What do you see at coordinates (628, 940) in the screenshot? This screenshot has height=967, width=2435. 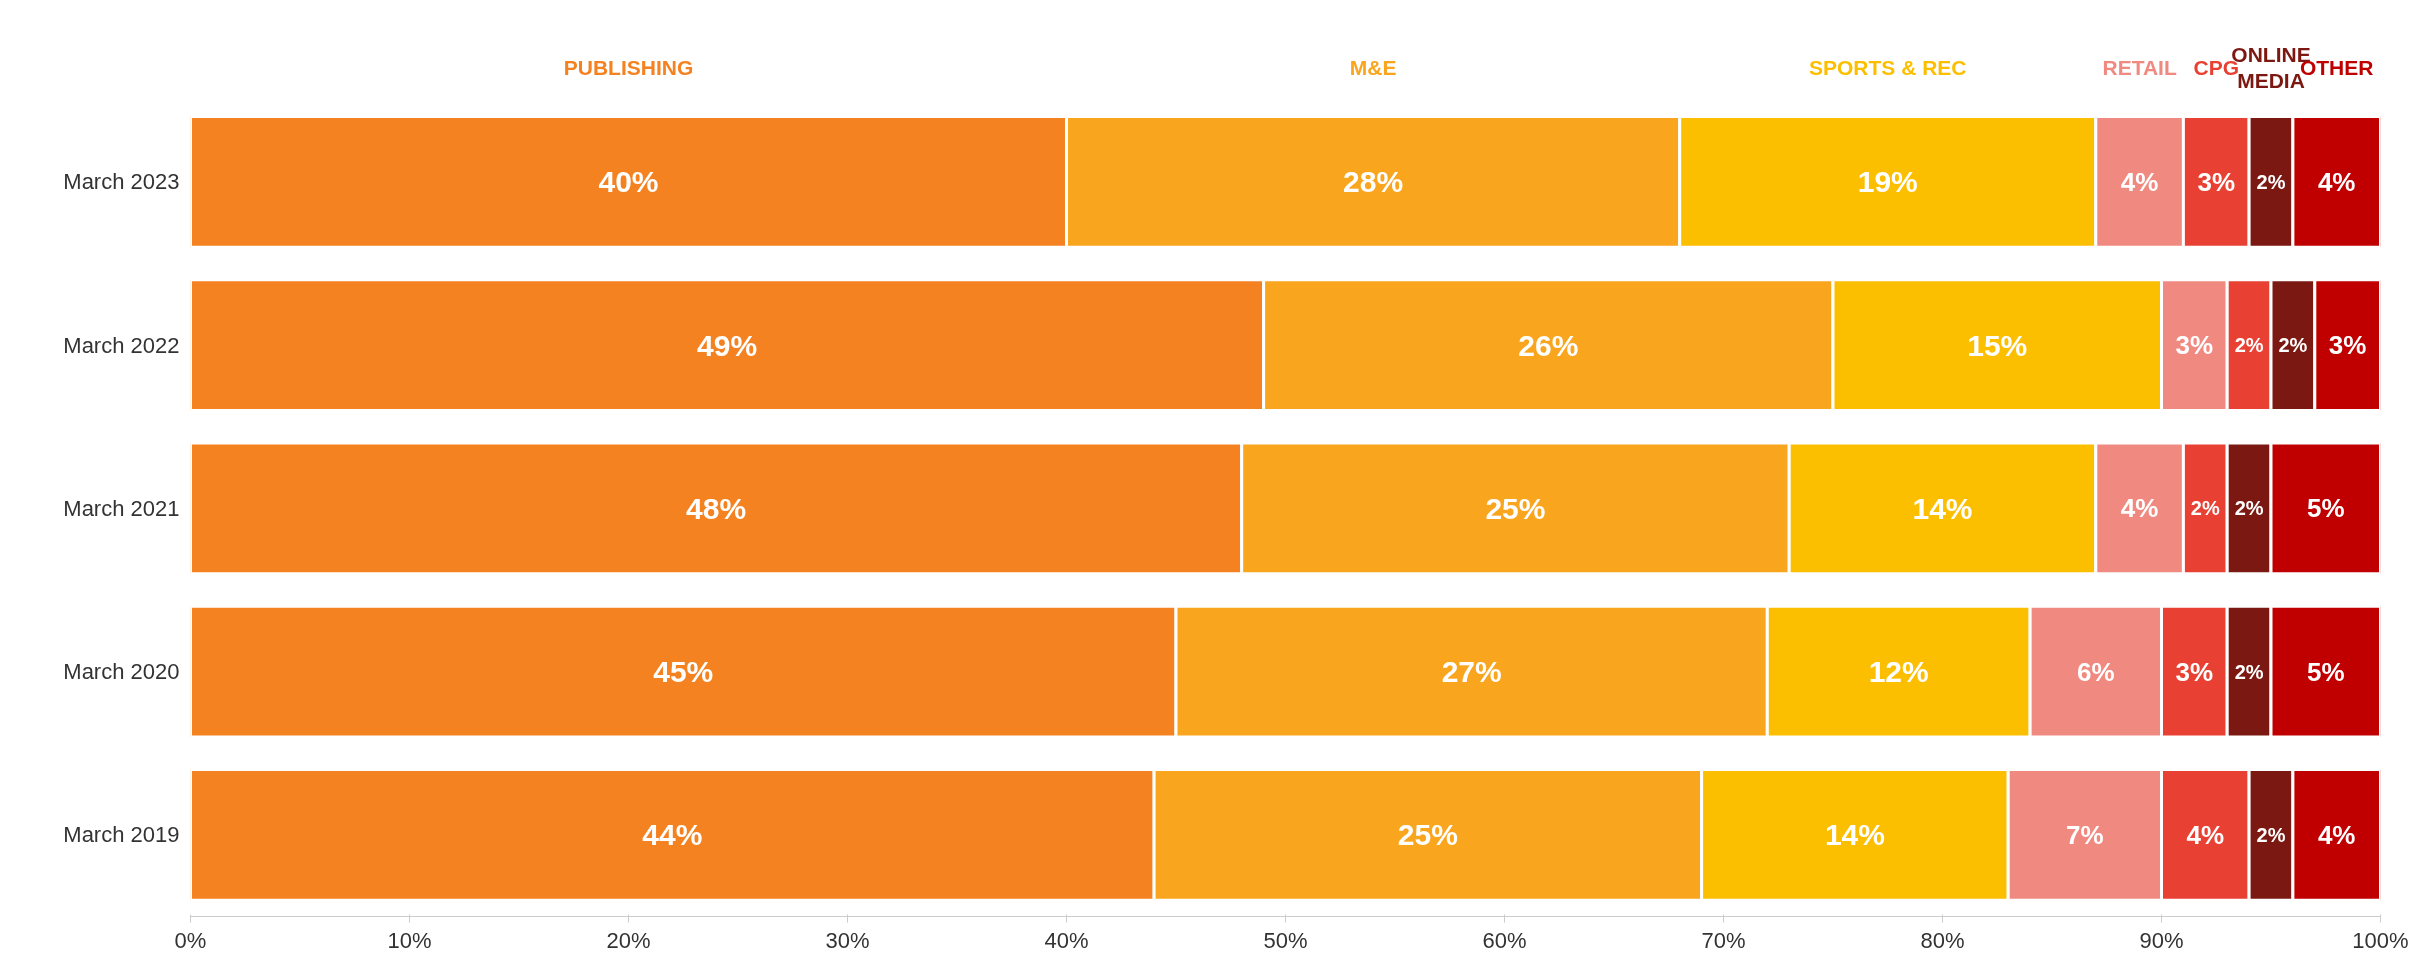 I see `x-tick-label: 20%` at bounding box center [628, 940].